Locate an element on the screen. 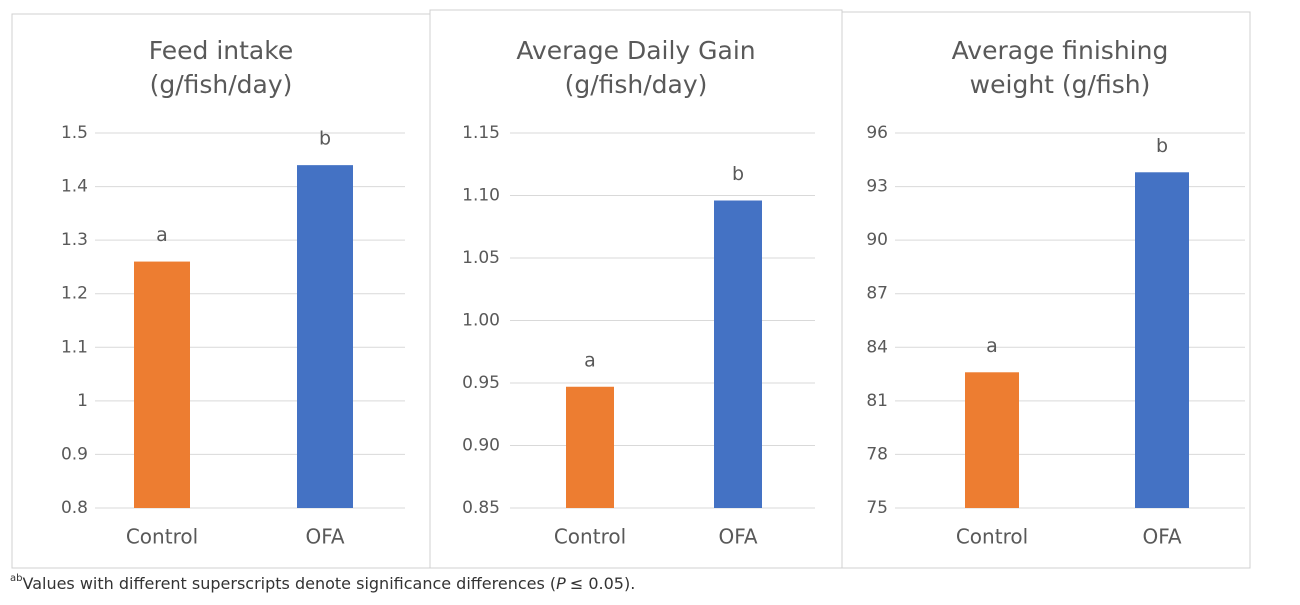 The height and width of the screenshot is (605, 1300). chart-title: Average finishing is located at coordinates (1060, 50).